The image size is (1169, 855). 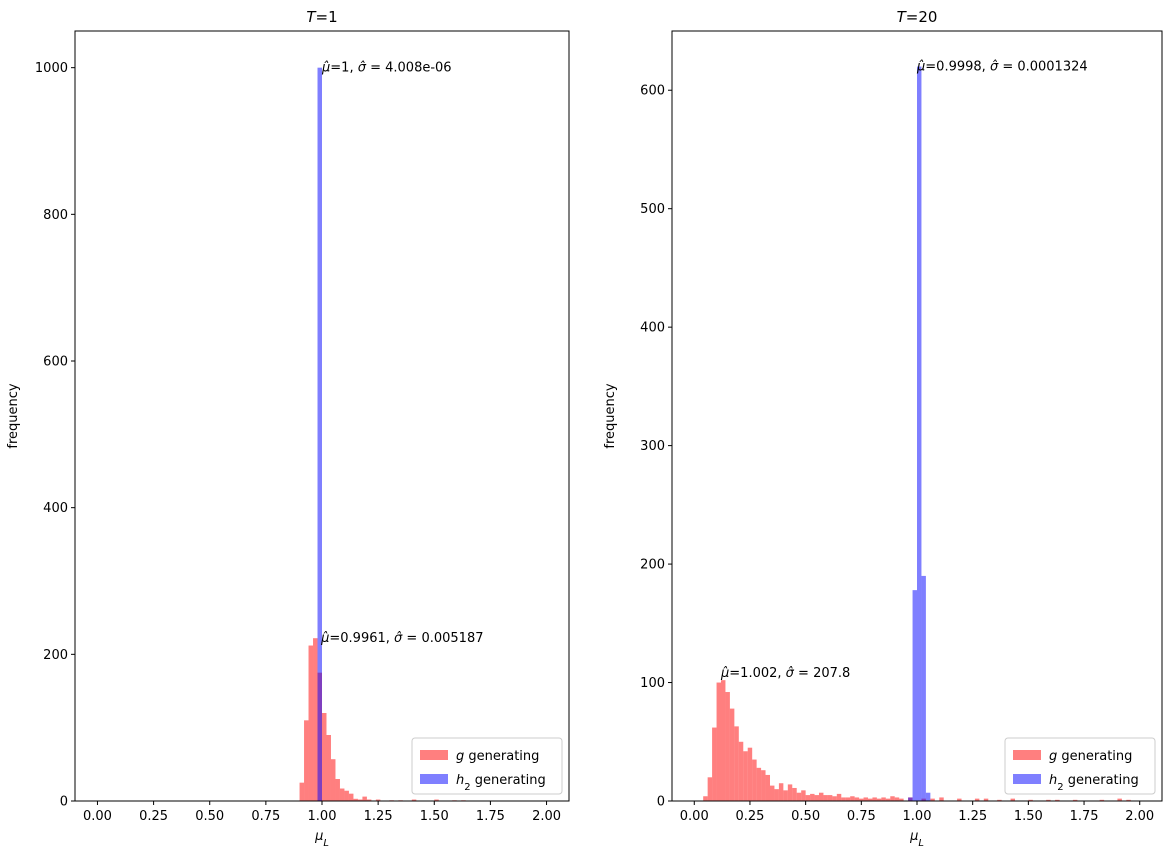 I want to click on legend-entry-label: g generating, so click(x=497, y=756).